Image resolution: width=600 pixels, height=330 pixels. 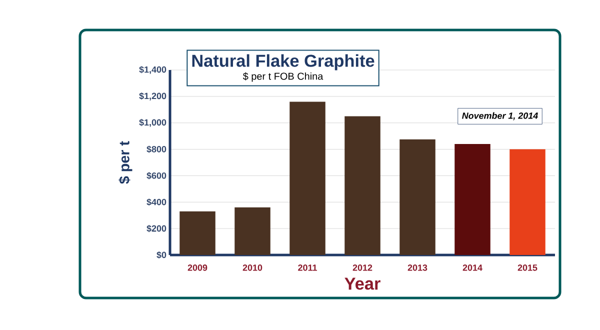 What do you see at coordinates (161, 255) in the screenshot?
I see `y-tick-label: $0` at bounding box center [161, 255].